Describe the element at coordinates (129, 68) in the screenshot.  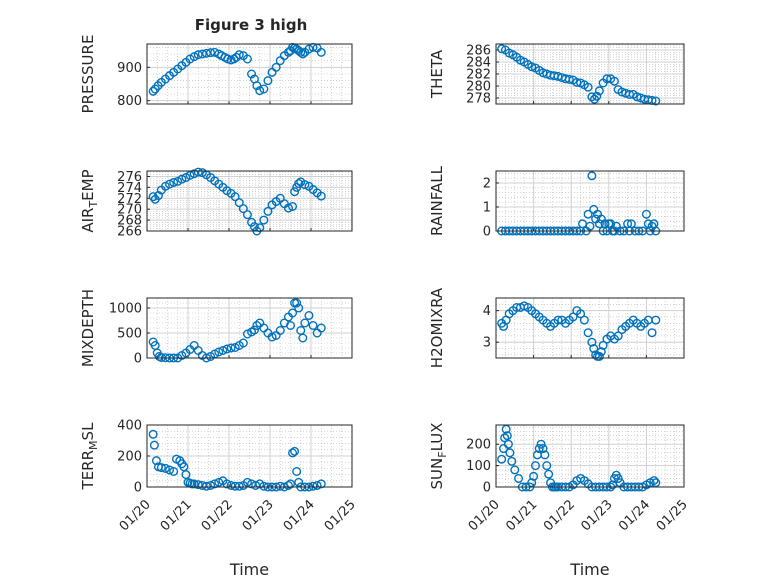
I see `y-tick-label: 900` at that location.